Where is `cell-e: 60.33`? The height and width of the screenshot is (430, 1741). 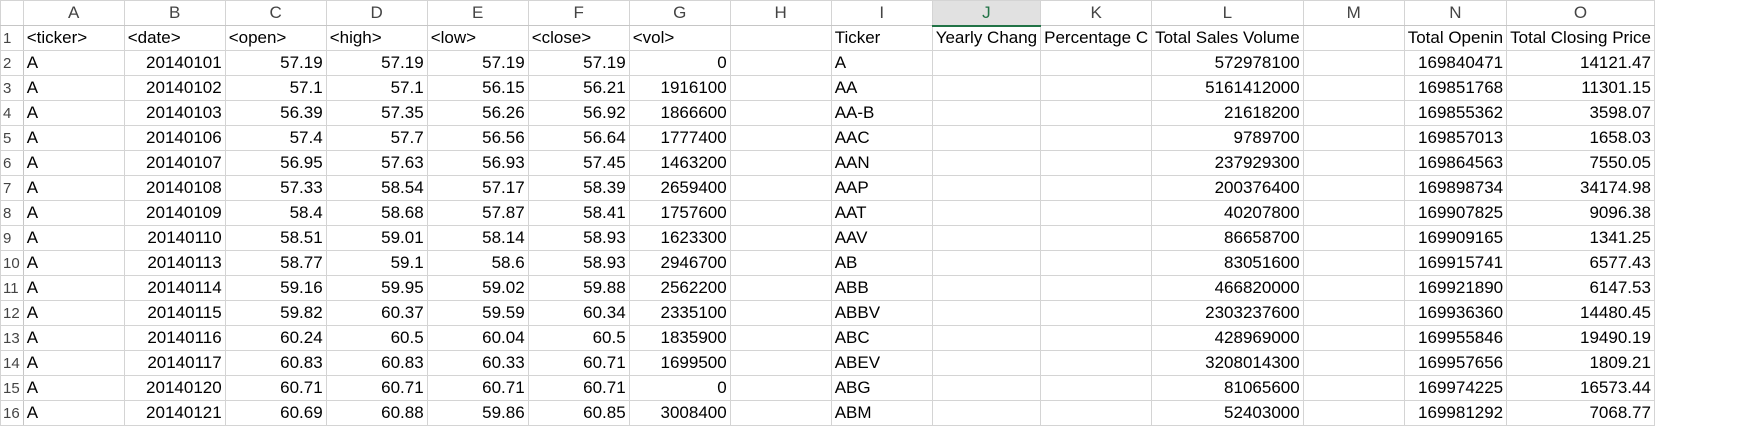 cell-e: 60.33 is located at coordinates (477, 363).